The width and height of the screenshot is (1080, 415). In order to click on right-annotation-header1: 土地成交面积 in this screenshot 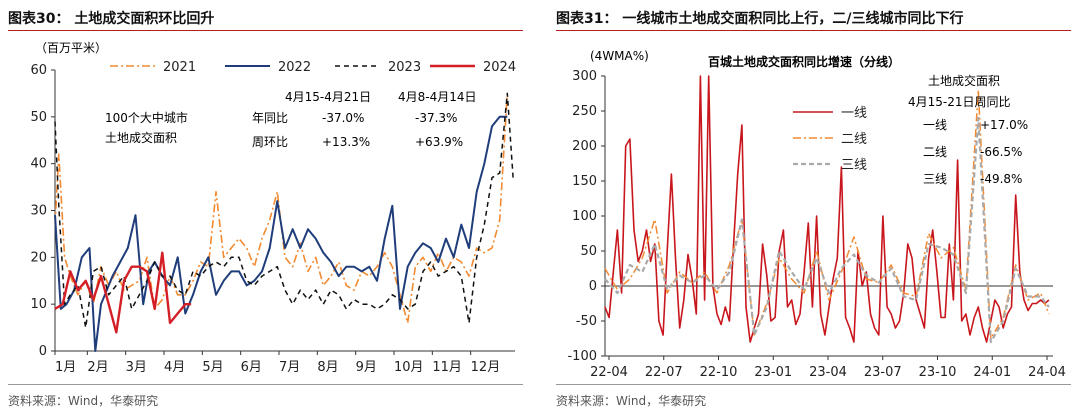, I will do `click(964, 80)`.